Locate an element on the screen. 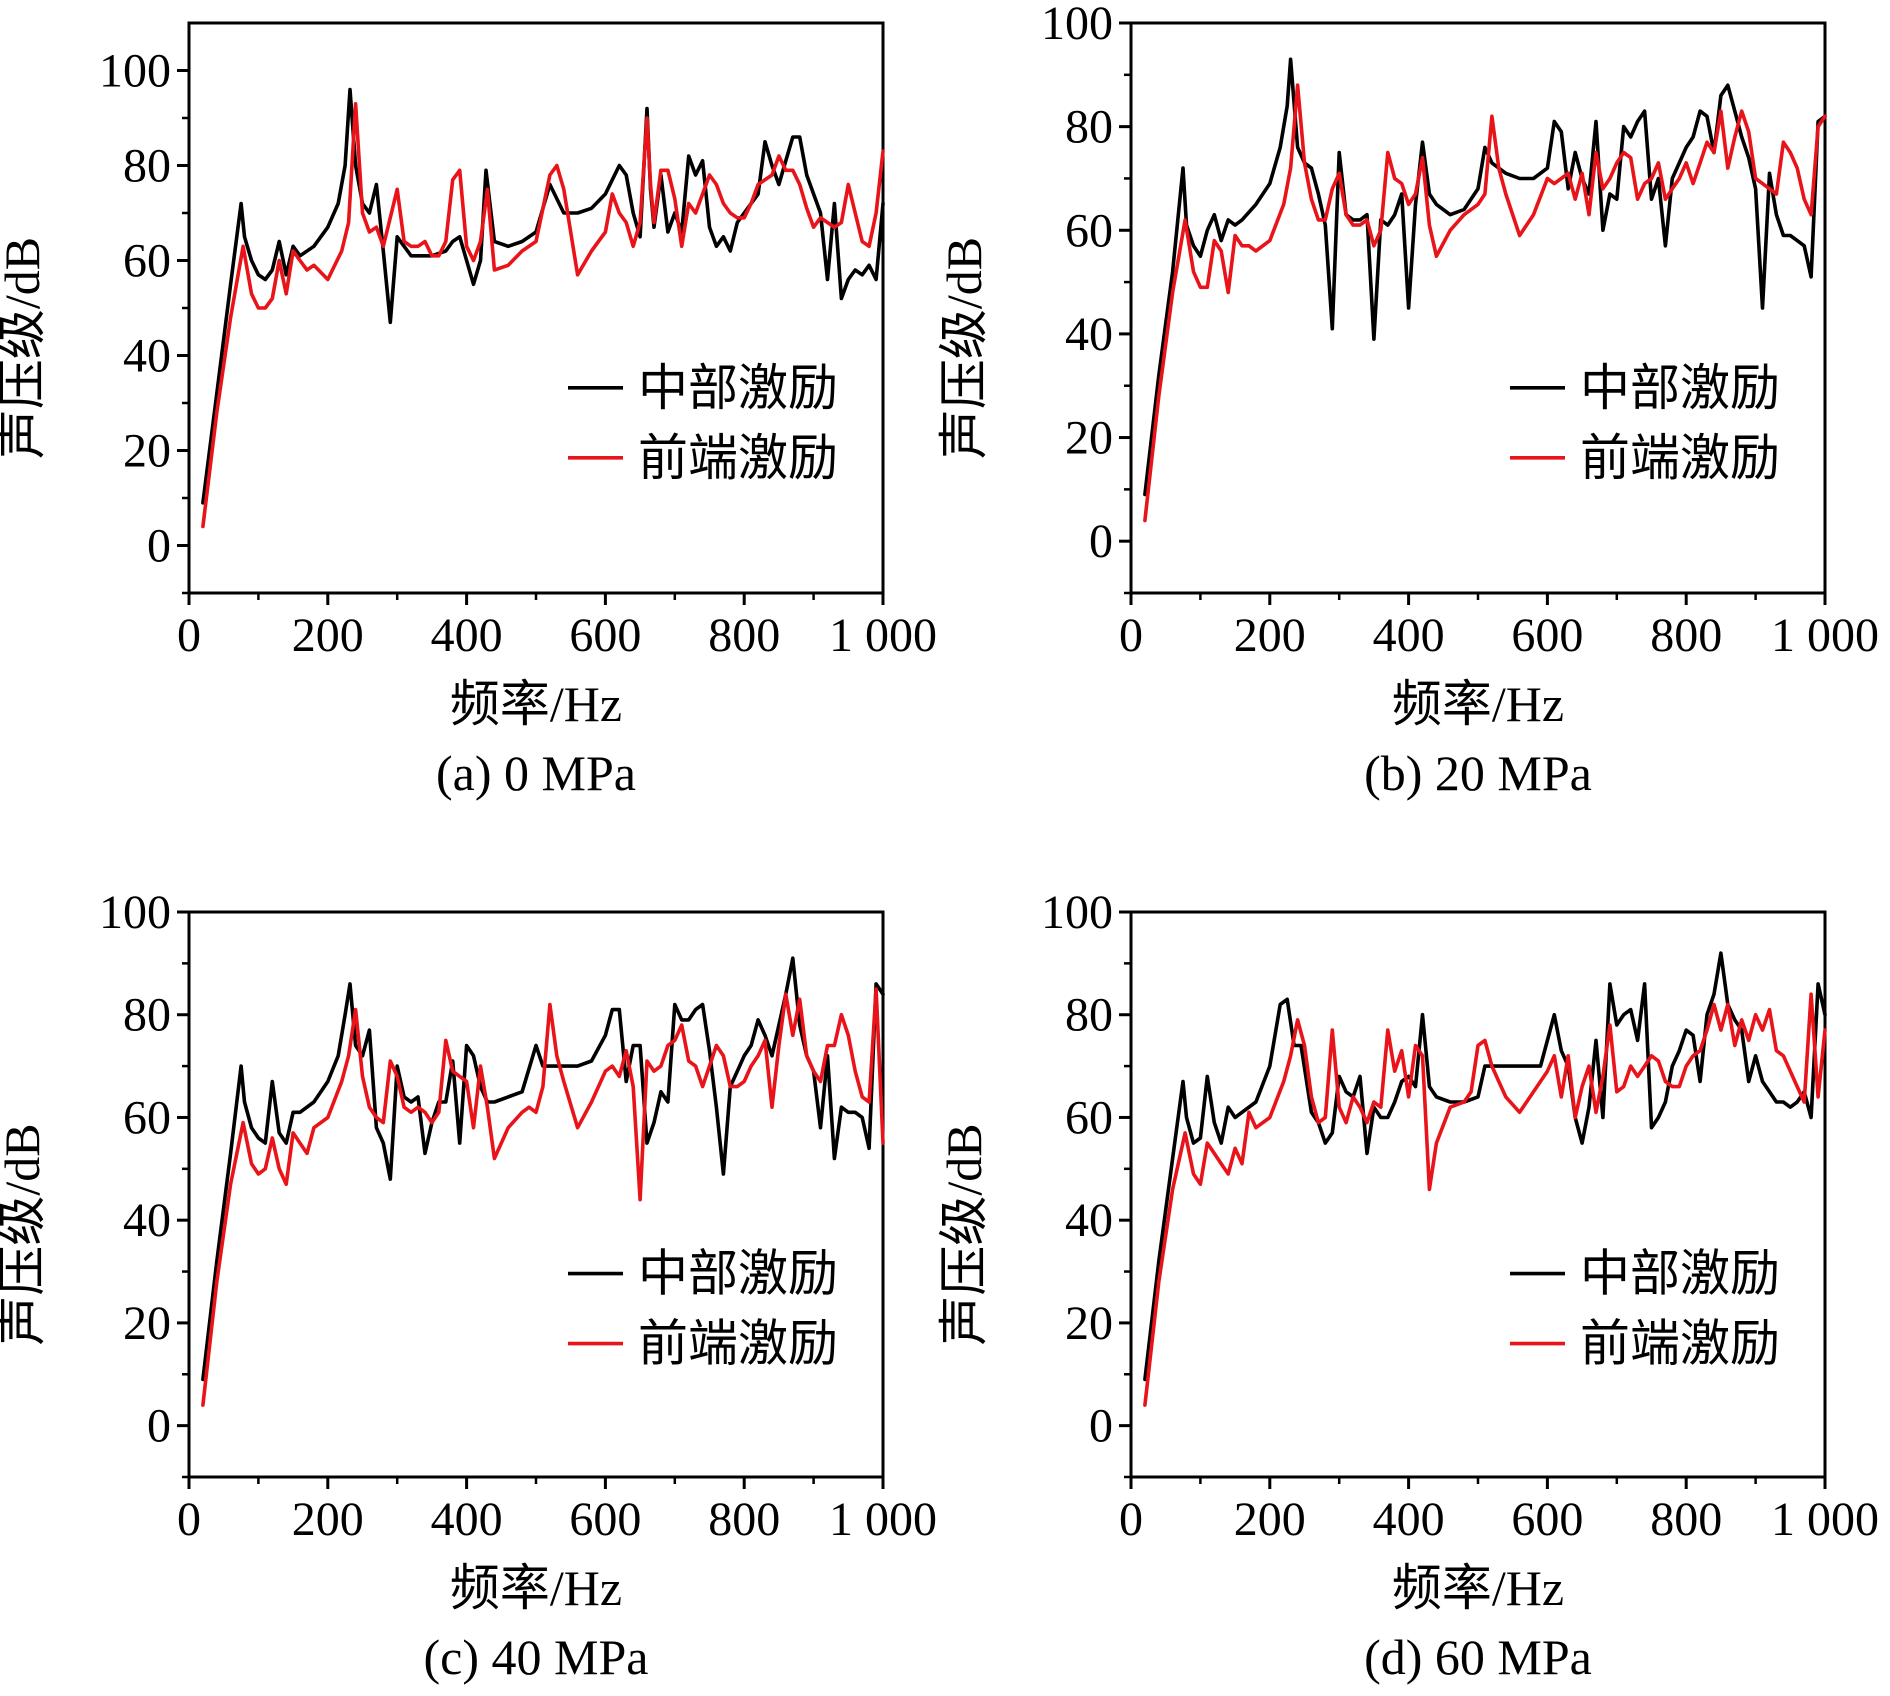 This screenshot has height=1696, width=1890. panel-caption: (c) 40 MPa is located at coordinates (536, 1657).